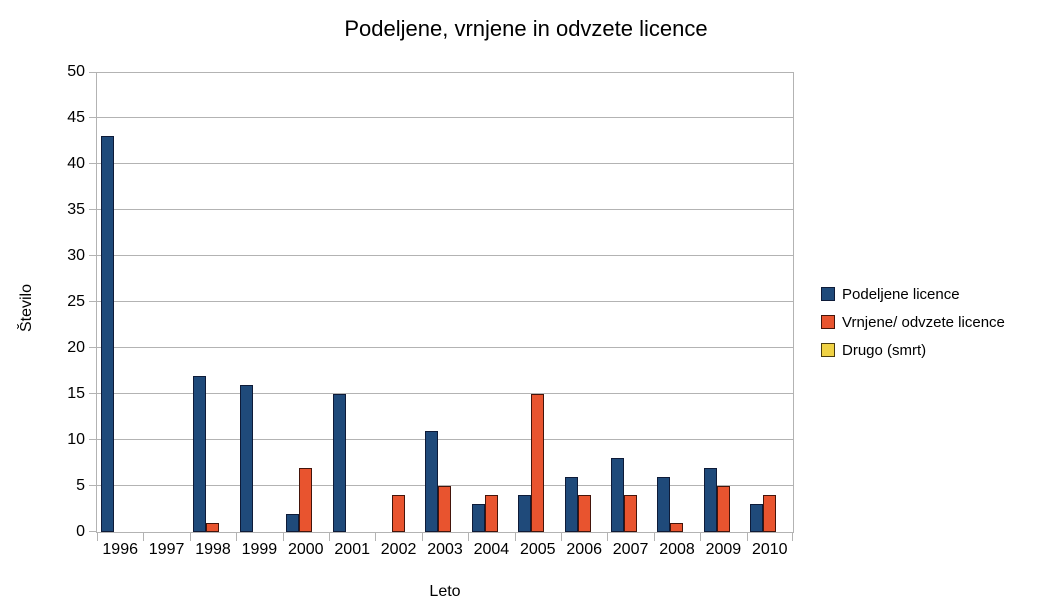 The height and width of the screenshot is (614, 1052). Describe the element at coordinates (584, 513) in the screenshot. I see `bar-vrnjene-odvzete-licence-2006` at that location.